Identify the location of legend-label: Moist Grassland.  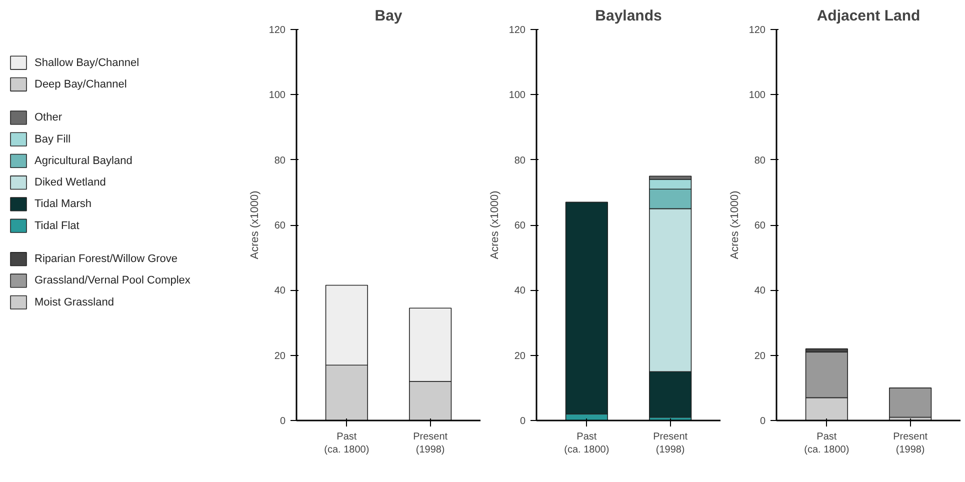
(74, 302).